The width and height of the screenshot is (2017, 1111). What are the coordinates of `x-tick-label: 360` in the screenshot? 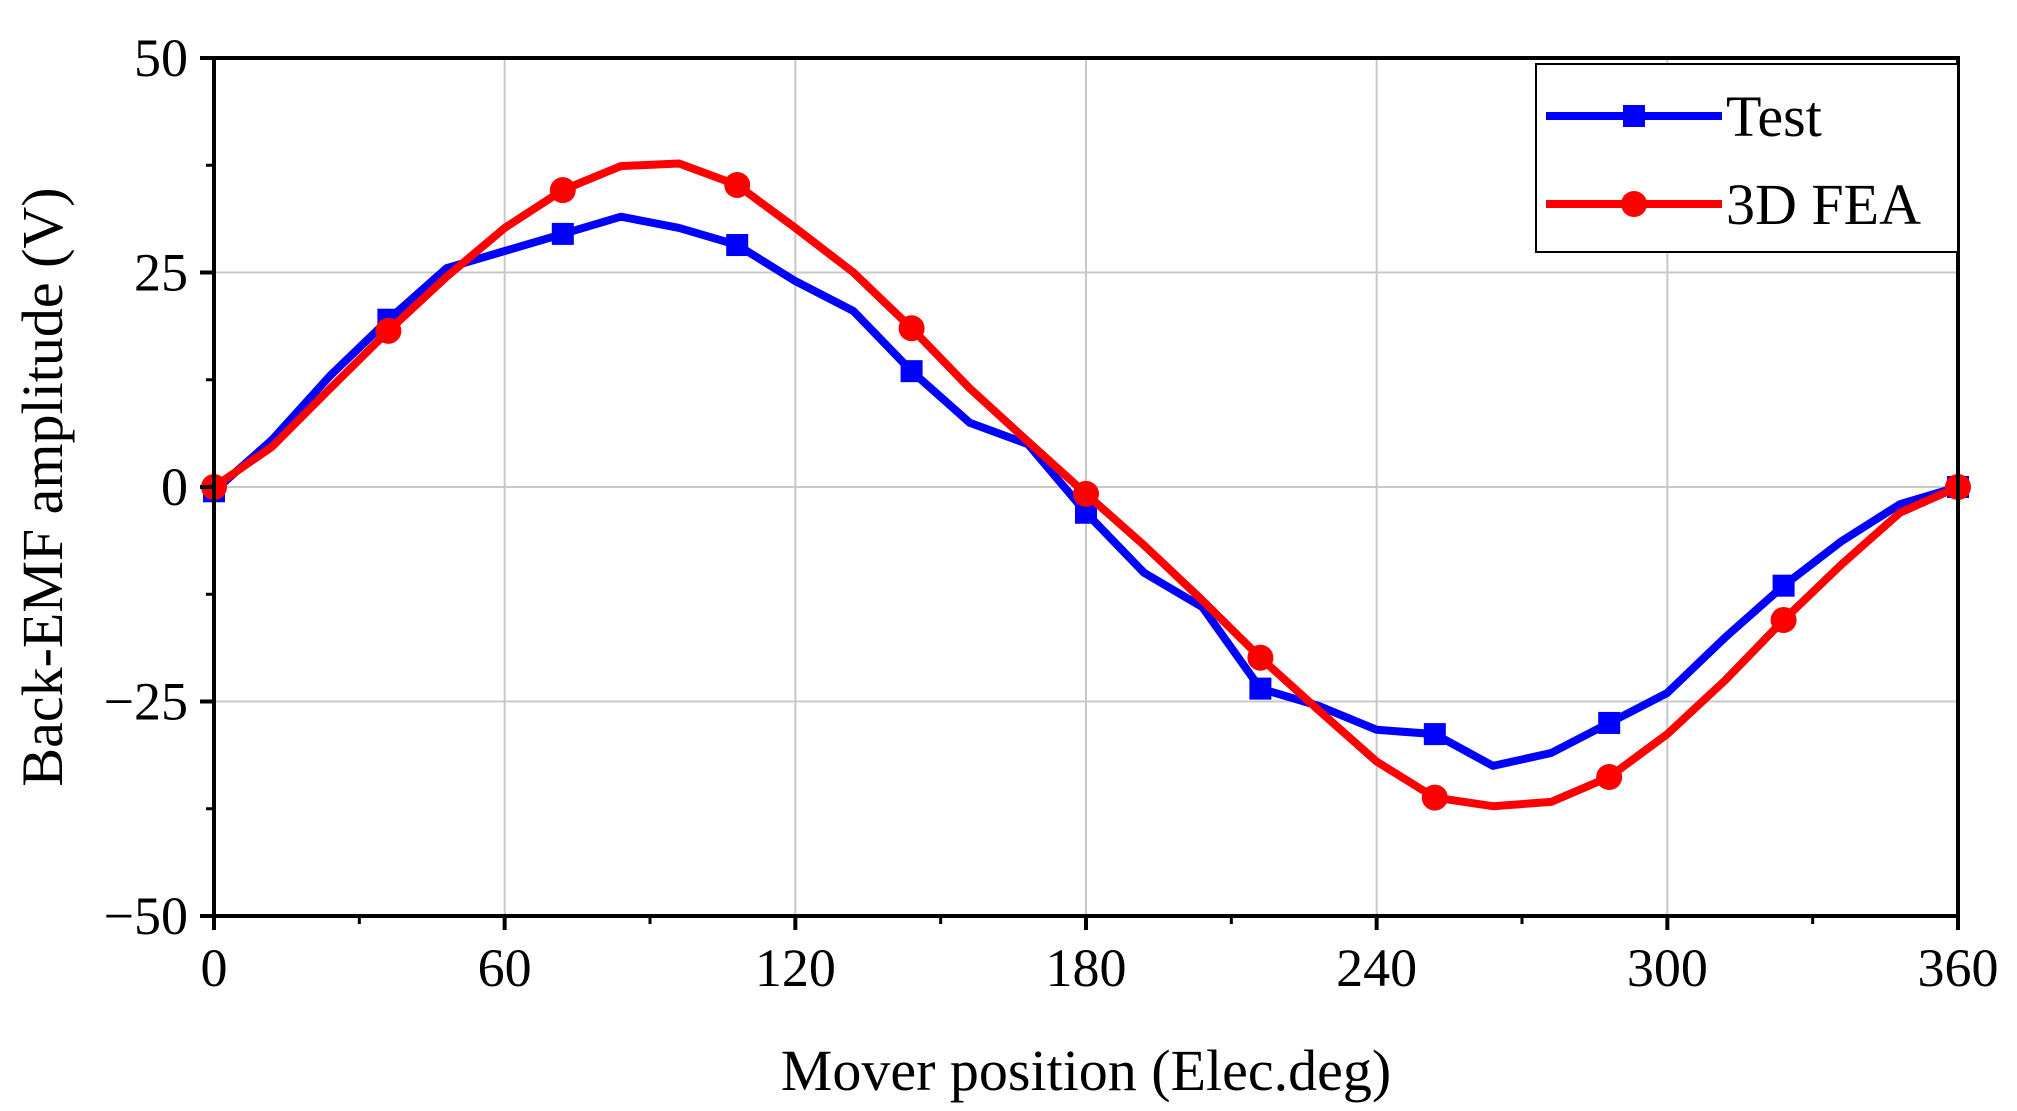 It's located at (1958, 968).